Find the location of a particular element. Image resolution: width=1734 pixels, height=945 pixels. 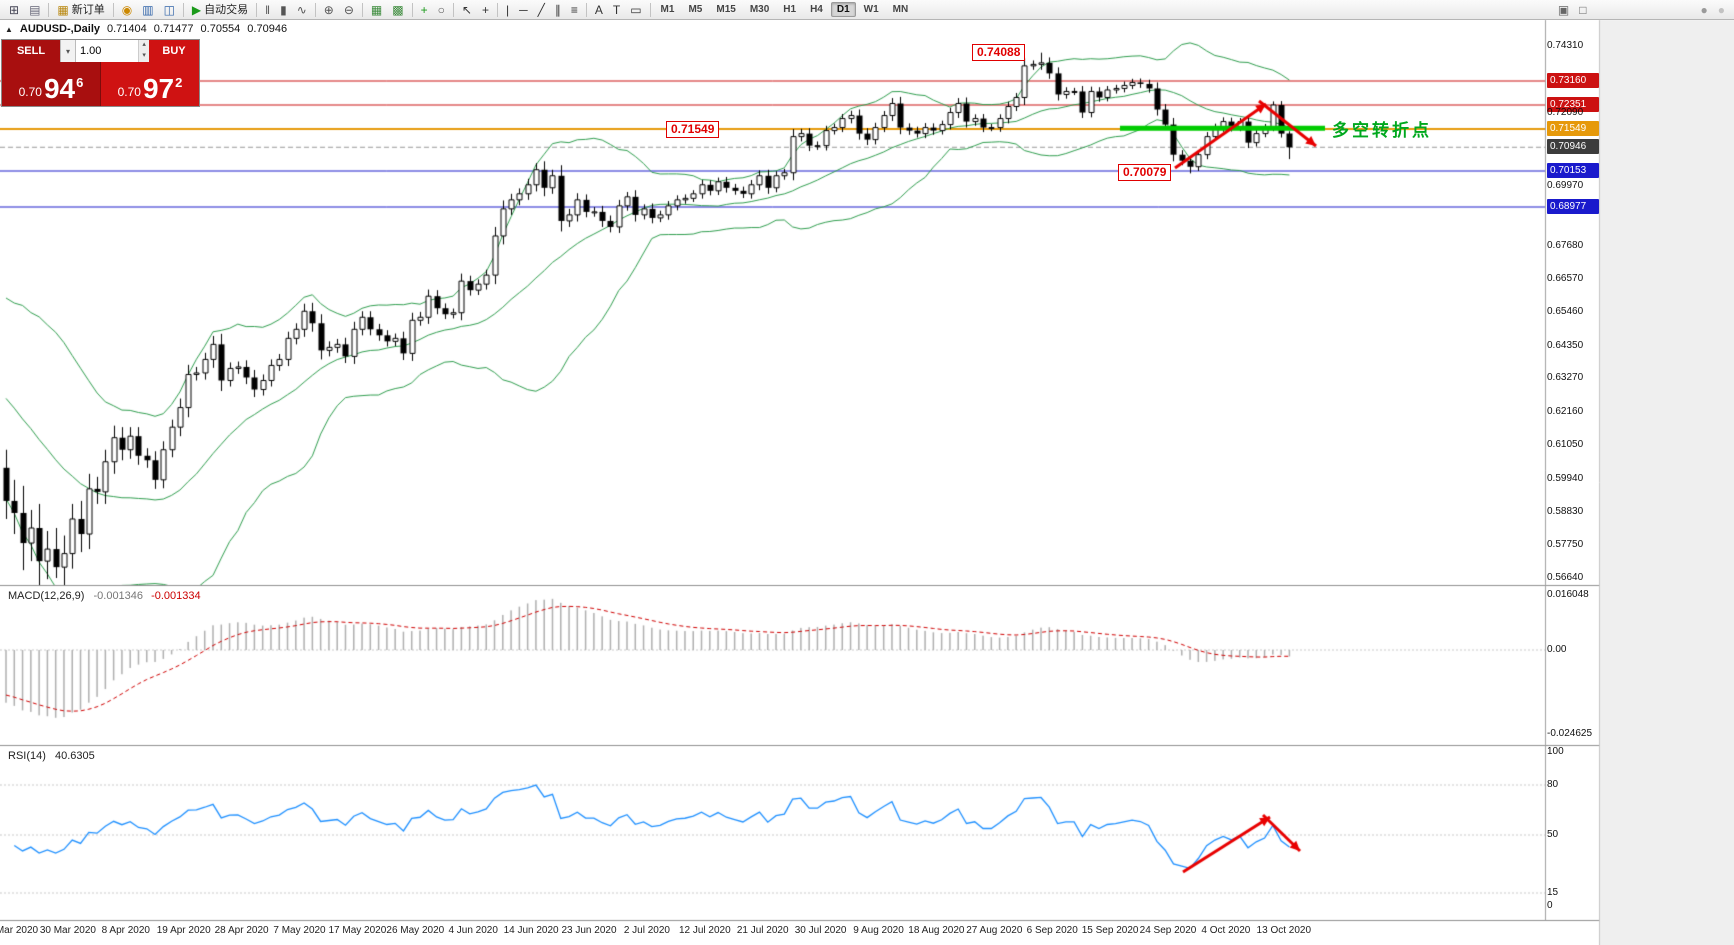

shapes-icon: ▭ is located at coordinates (635, 9).